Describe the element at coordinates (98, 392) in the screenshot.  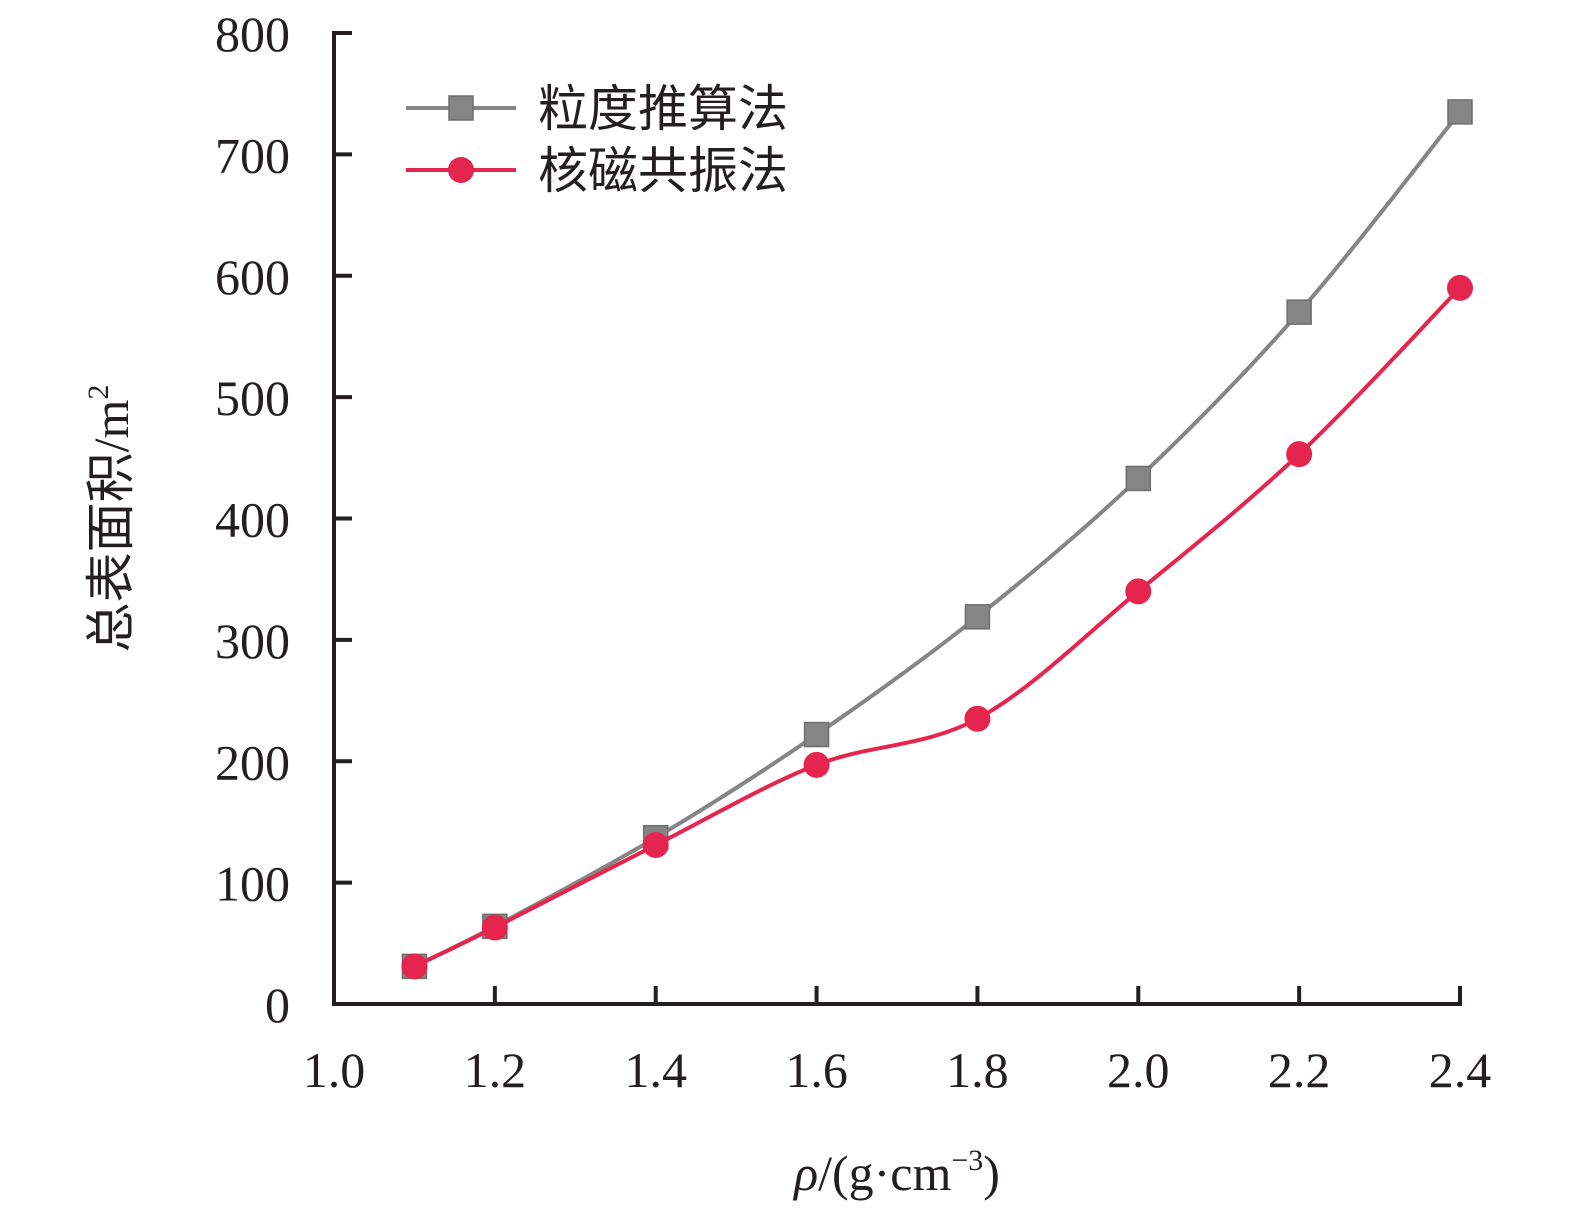
I see `y-axis-title-exponent: 2` at that location.